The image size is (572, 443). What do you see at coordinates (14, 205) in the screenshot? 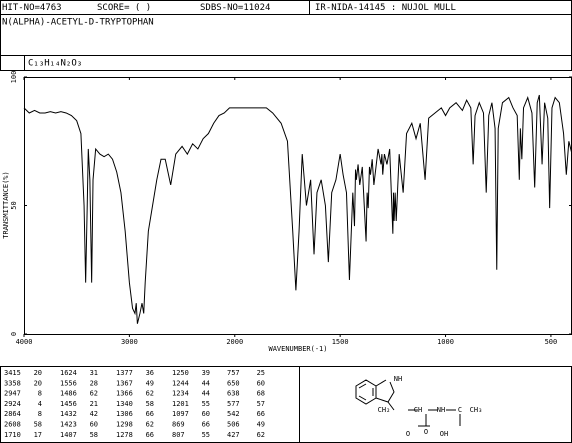
I see `y-tick-label: 50` at bounding box center [14, 205].